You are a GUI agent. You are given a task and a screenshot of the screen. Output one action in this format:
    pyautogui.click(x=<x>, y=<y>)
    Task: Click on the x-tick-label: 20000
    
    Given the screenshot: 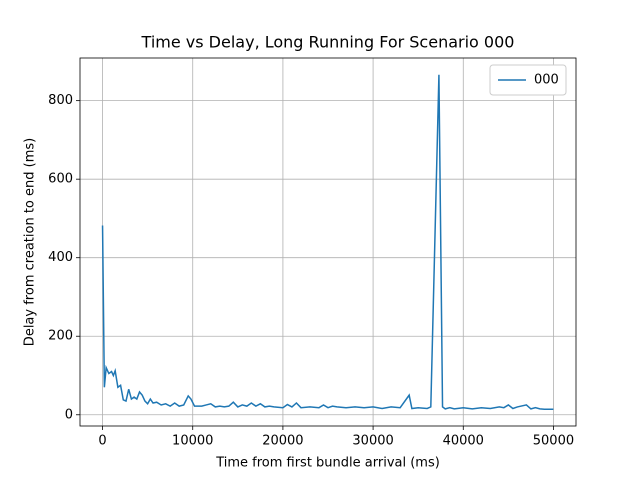 What is the action you would take?
    pyautogui.click(x=282, y=441)
    